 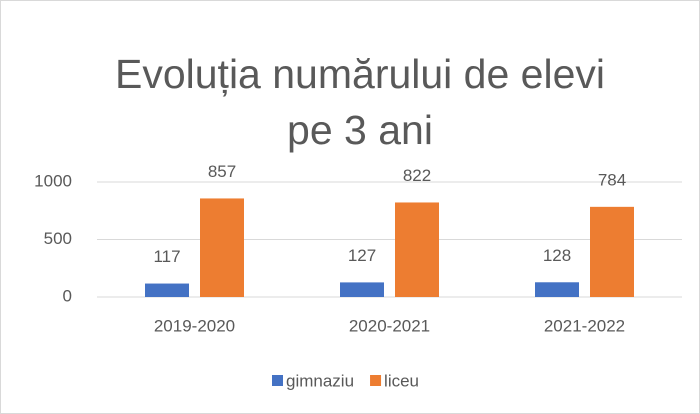 What do you see at coordinates (67, 295) in the screenshot?
I see `y-tick-label: 0` at bounding box center [67, 295].